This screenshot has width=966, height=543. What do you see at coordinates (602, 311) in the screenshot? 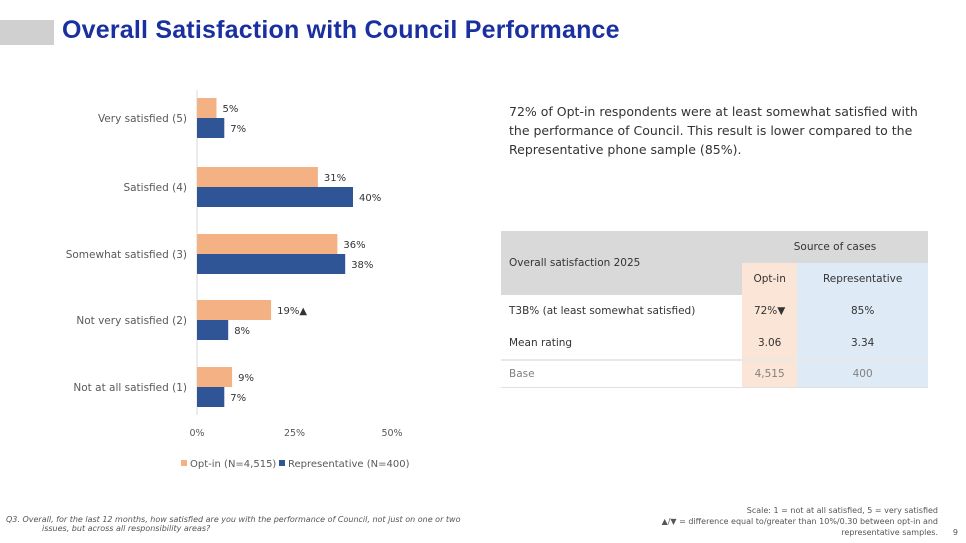
I see `row-label: T3B% (at least somewhat satisfied)` at bounding box center [602, 311].